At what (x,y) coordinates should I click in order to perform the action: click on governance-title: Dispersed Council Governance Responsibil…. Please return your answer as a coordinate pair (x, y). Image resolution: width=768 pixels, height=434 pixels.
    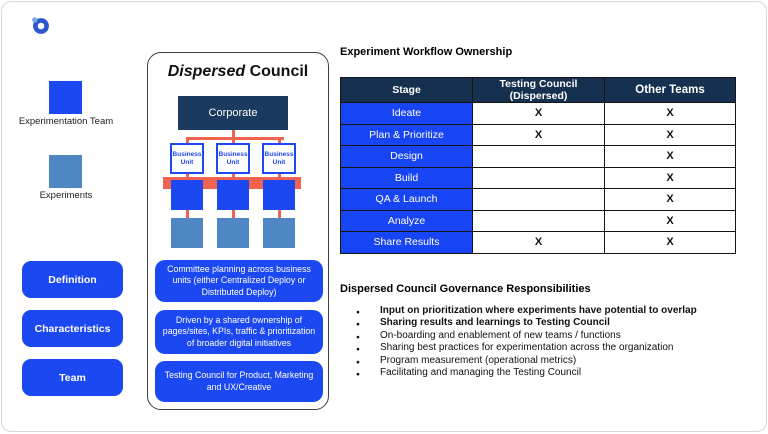
    Looking at the image, I should click on (465, 289).